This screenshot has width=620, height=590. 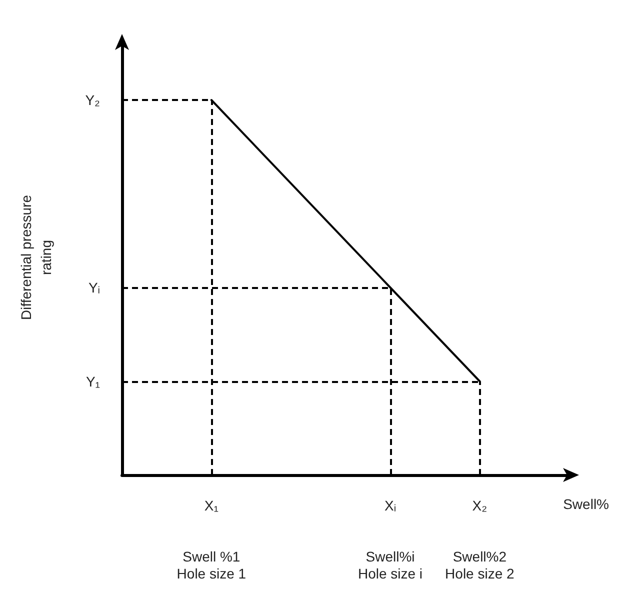 I want to click on ref-line-label: Yᵢ, so click(x=94, y=288).